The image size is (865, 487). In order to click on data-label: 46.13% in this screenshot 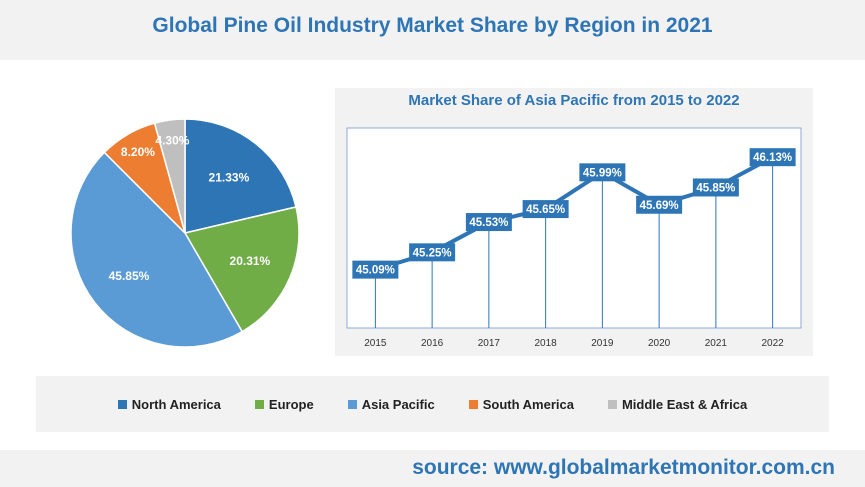, I will do `click(772, 157)`.